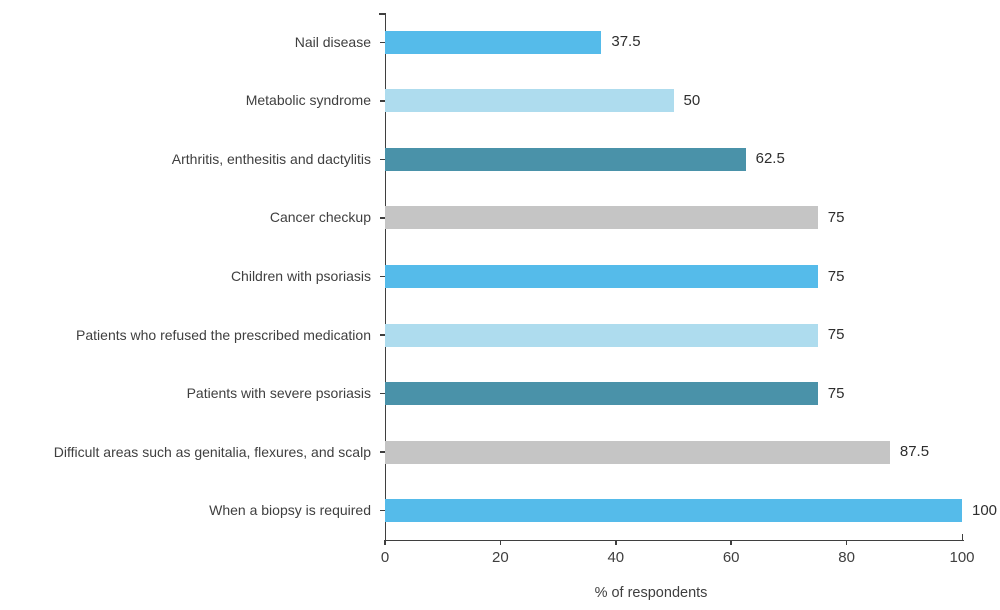 This screenshot has height=610, width=1000. I want to click on category-label: Arthritis, enthesitis and dactylitis, so click(271, 158).